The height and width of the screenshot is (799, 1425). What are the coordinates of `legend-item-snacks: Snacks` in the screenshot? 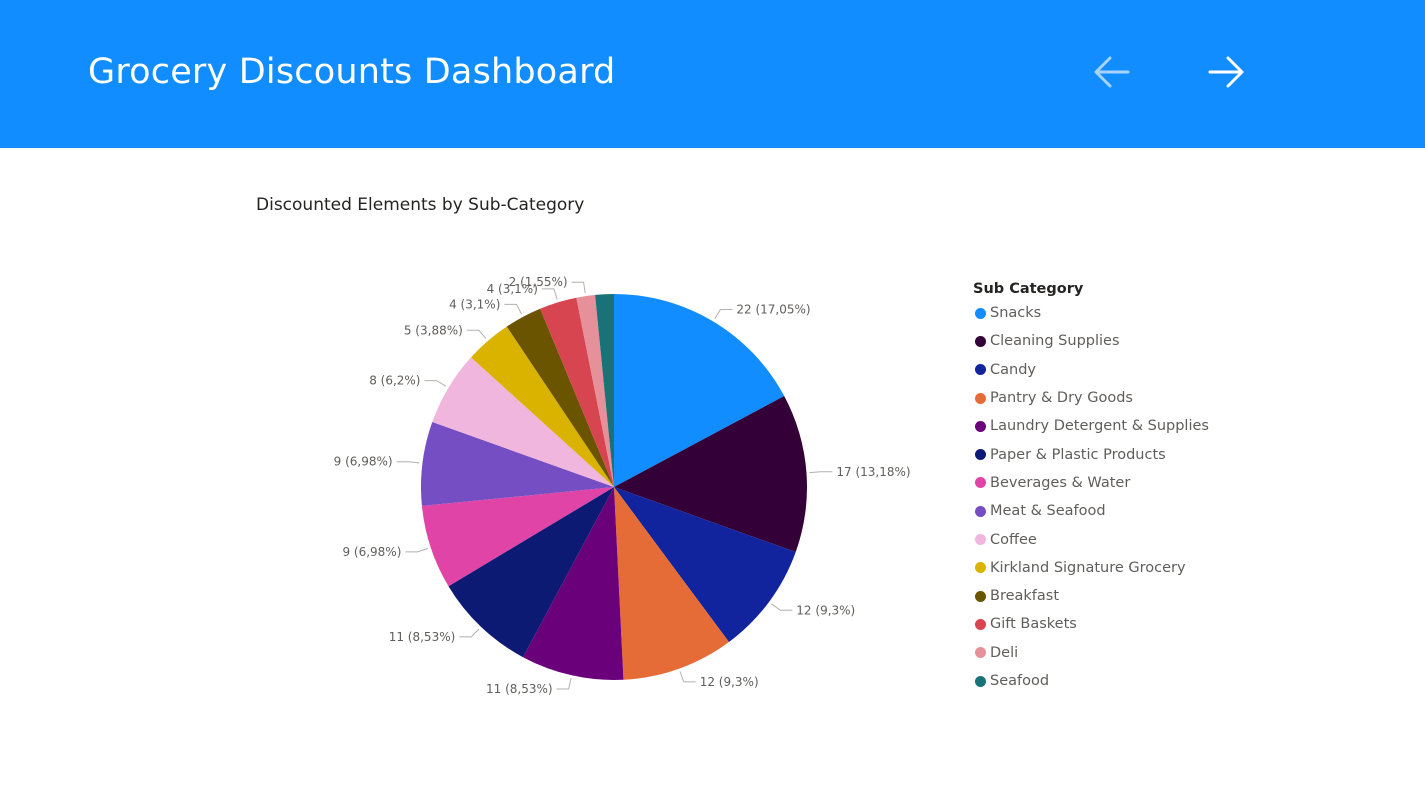 It's located at (1091, 313).